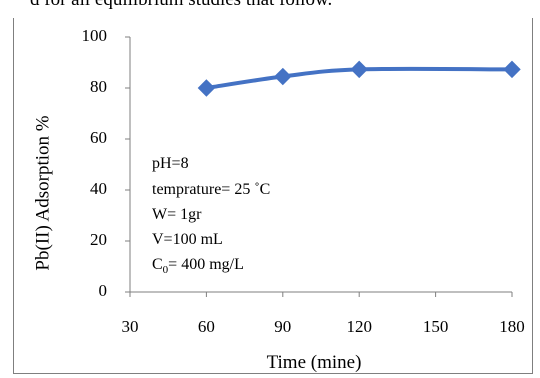  What do you see at coordinates (436, 326) in the screenshot?
I see `x-tick-label: 150` at bounding box center [436, 326].